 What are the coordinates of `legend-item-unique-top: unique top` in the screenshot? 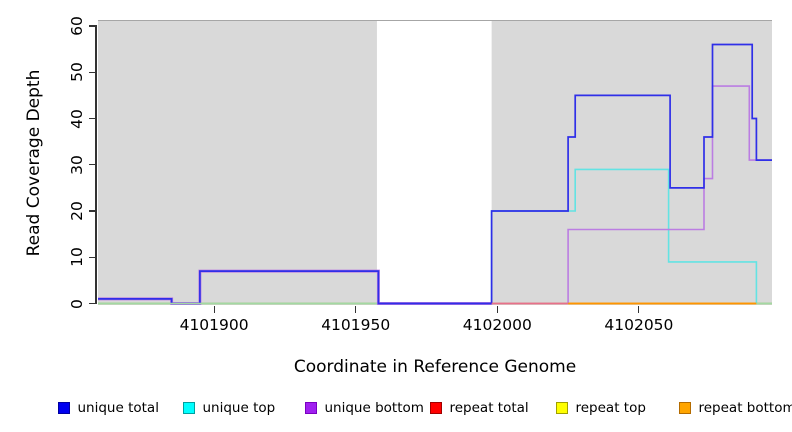 It's located at (229, 408).